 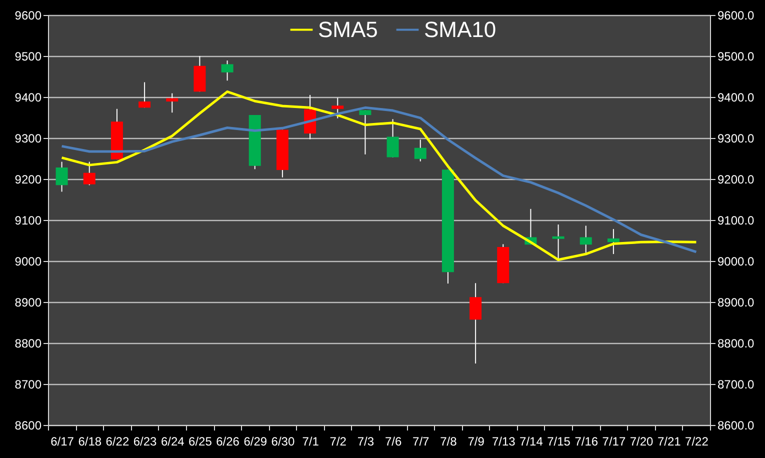 I want to click on x-tick-label: 7/21, so click(x=669, y=441).